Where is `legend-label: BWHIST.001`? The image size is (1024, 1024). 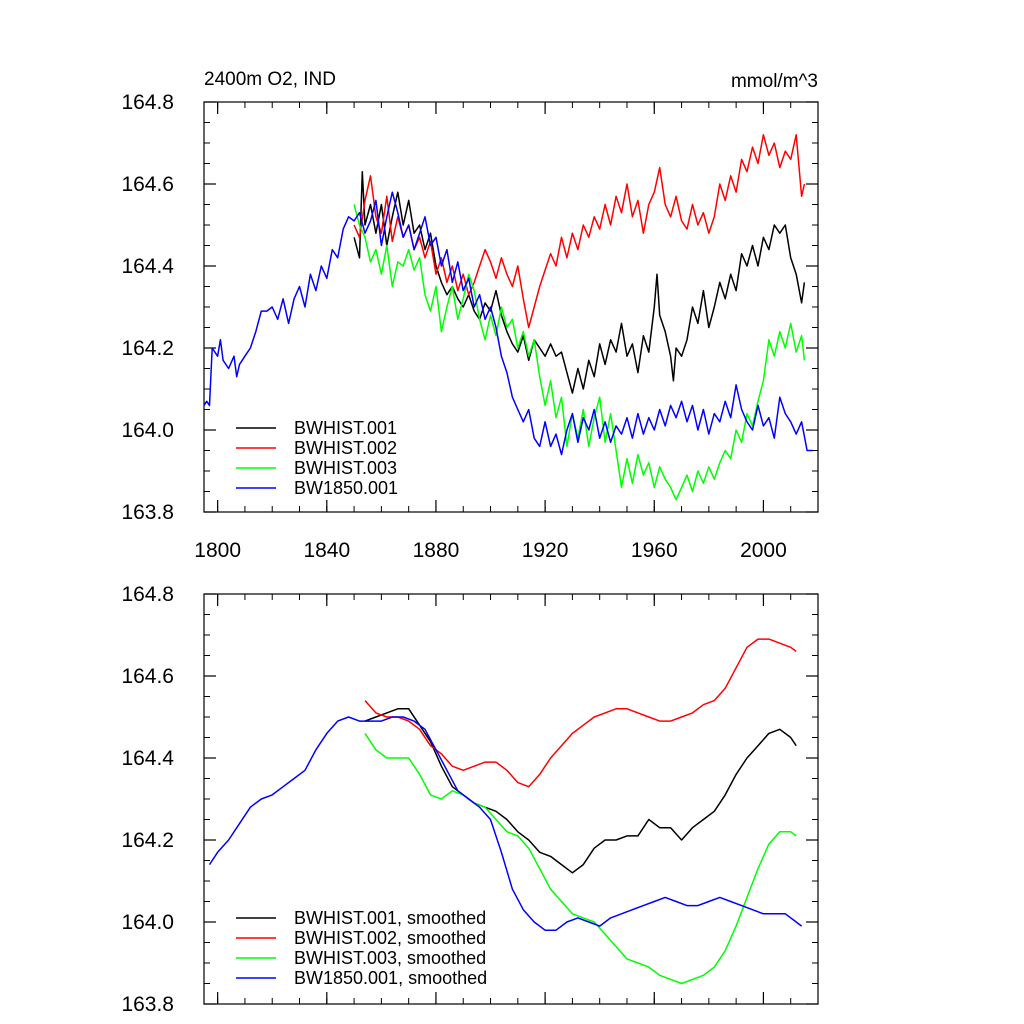
legend-label: BWHIST.001 is located at coordinates (345, 428).